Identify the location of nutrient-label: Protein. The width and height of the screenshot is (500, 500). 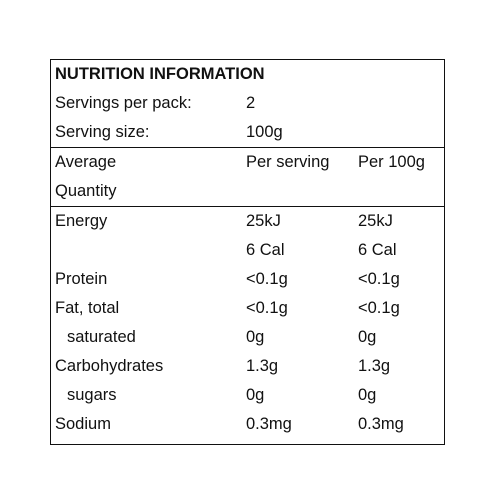
(81, 279).